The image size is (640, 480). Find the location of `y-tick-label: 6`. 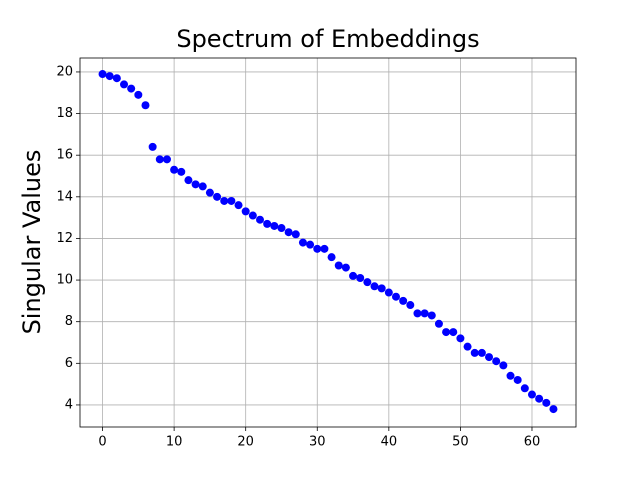

y-tick-label: 6 is located at coordinates (69, 363).